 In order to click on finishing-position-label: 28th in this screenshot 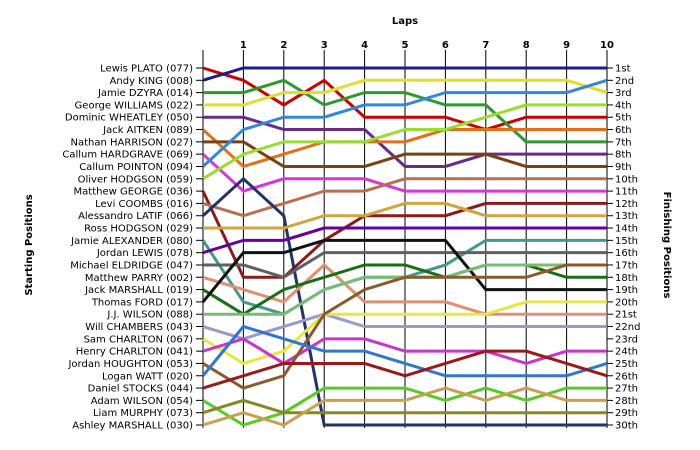, I will do `click(626, 401)`.